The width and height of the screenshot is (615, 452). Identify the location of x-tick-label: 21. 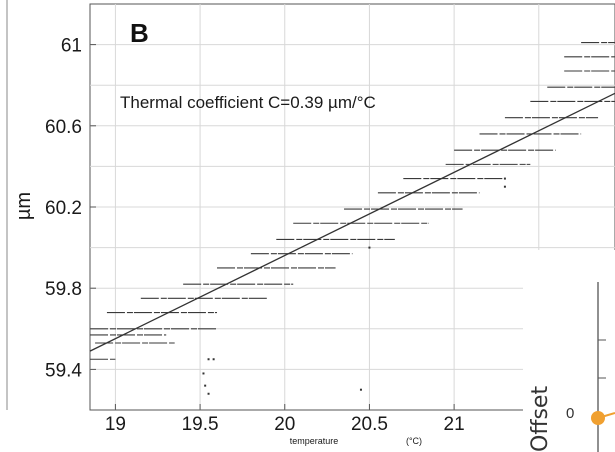
(454, 424).